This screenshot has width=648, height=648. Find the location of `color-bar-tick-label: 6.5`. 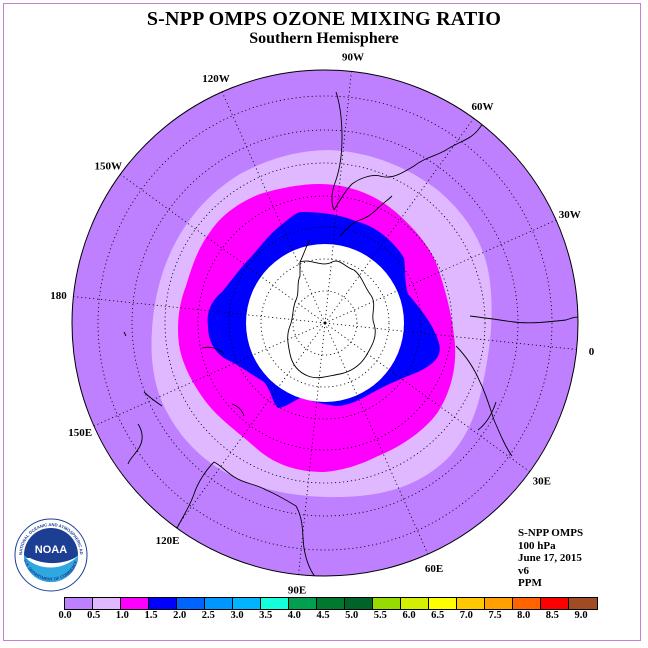

color-bar-tick-label: 6.5 is located at coordinates (438, 615).